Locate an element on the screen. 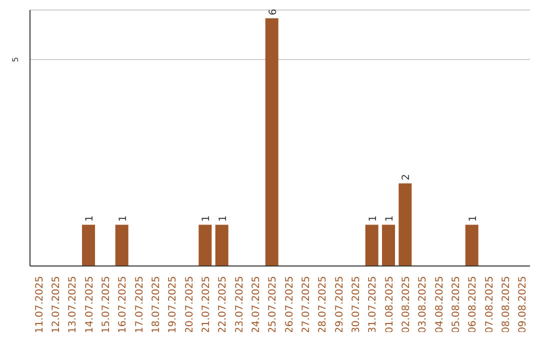  x-tick-label: 13.07.2025 is located at coordinates (73, 305).